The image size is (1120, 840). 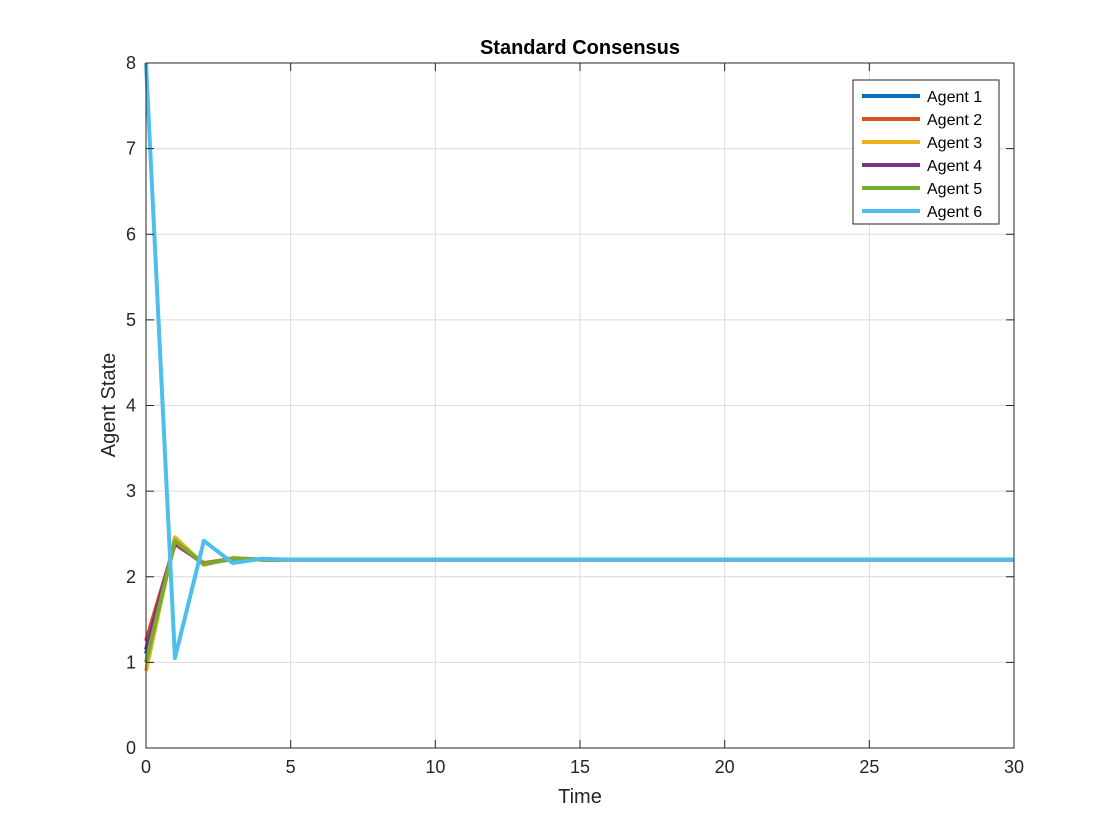 What do you see at coordinates (146, 767) in the screenshot?
I see `x-tick-label: 0` at bounding box center [146, 767].